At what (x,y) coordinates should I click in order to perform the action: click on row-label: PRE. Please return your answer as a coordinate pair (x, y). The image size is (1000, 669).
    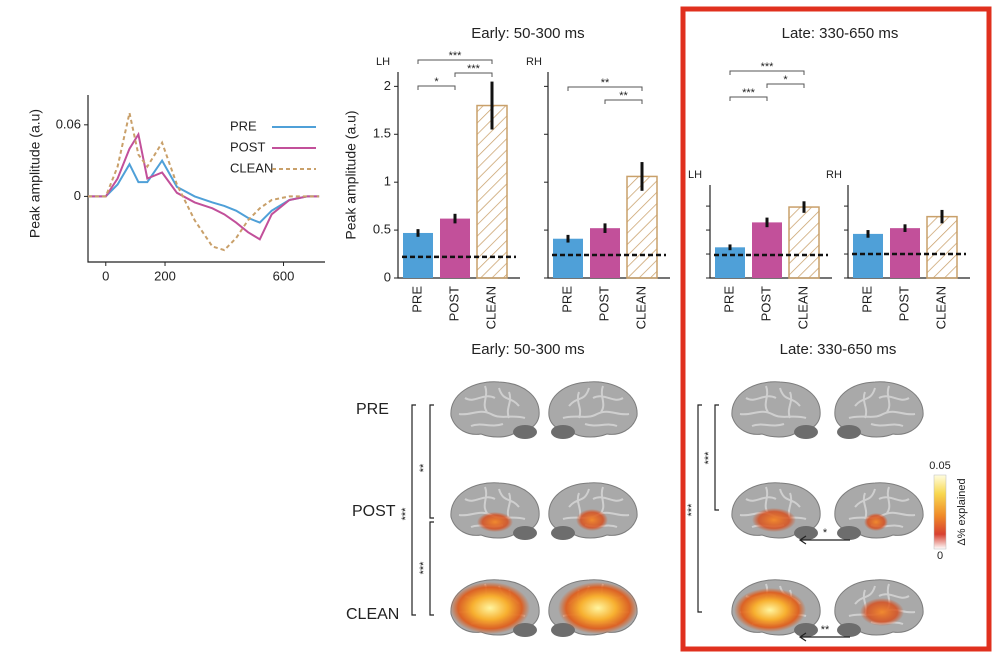
    Looking at the image, I should click on (372, 409).